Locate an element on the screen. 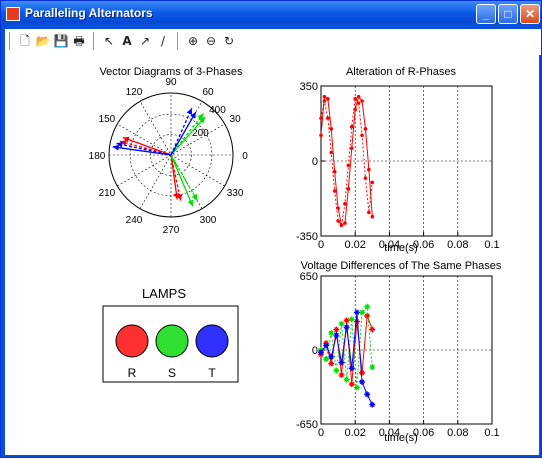 This screenshot has width=542, height=460. polar-axes: 0 30 60 90 120 150 180 210 240 270 300 330 200 400 is located at coordinates (169, 156).